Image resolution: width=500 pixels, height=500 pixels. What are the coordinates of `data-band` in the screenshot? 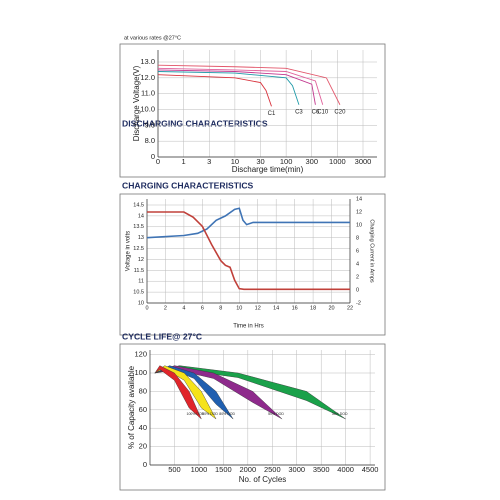 It's located at (178, 392).